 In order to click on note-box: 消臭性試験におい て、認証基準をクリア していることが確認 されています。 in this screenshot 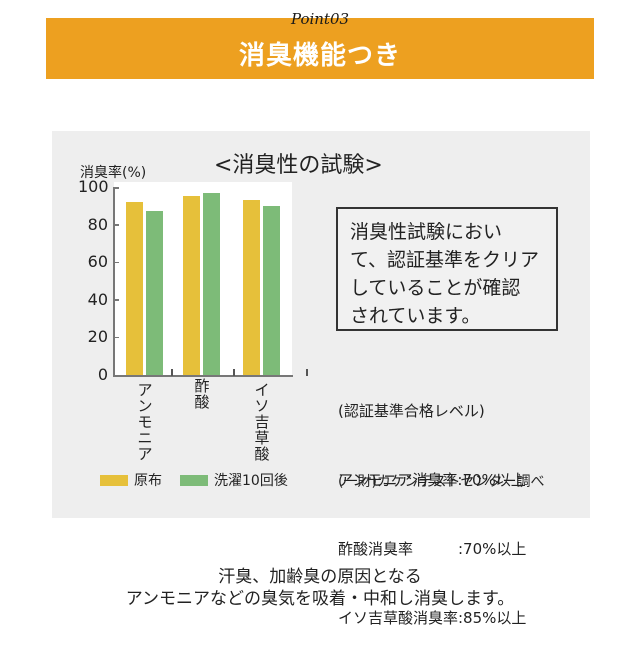, I will do `click(447, 269)`.